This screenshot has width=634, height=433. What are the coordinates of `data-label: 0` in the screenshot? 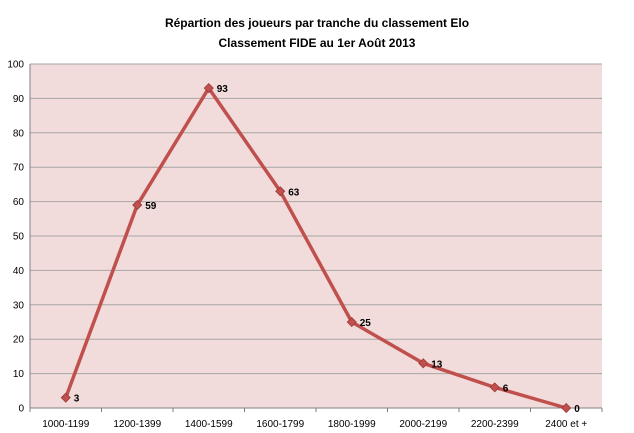 It's located at (577, 409).